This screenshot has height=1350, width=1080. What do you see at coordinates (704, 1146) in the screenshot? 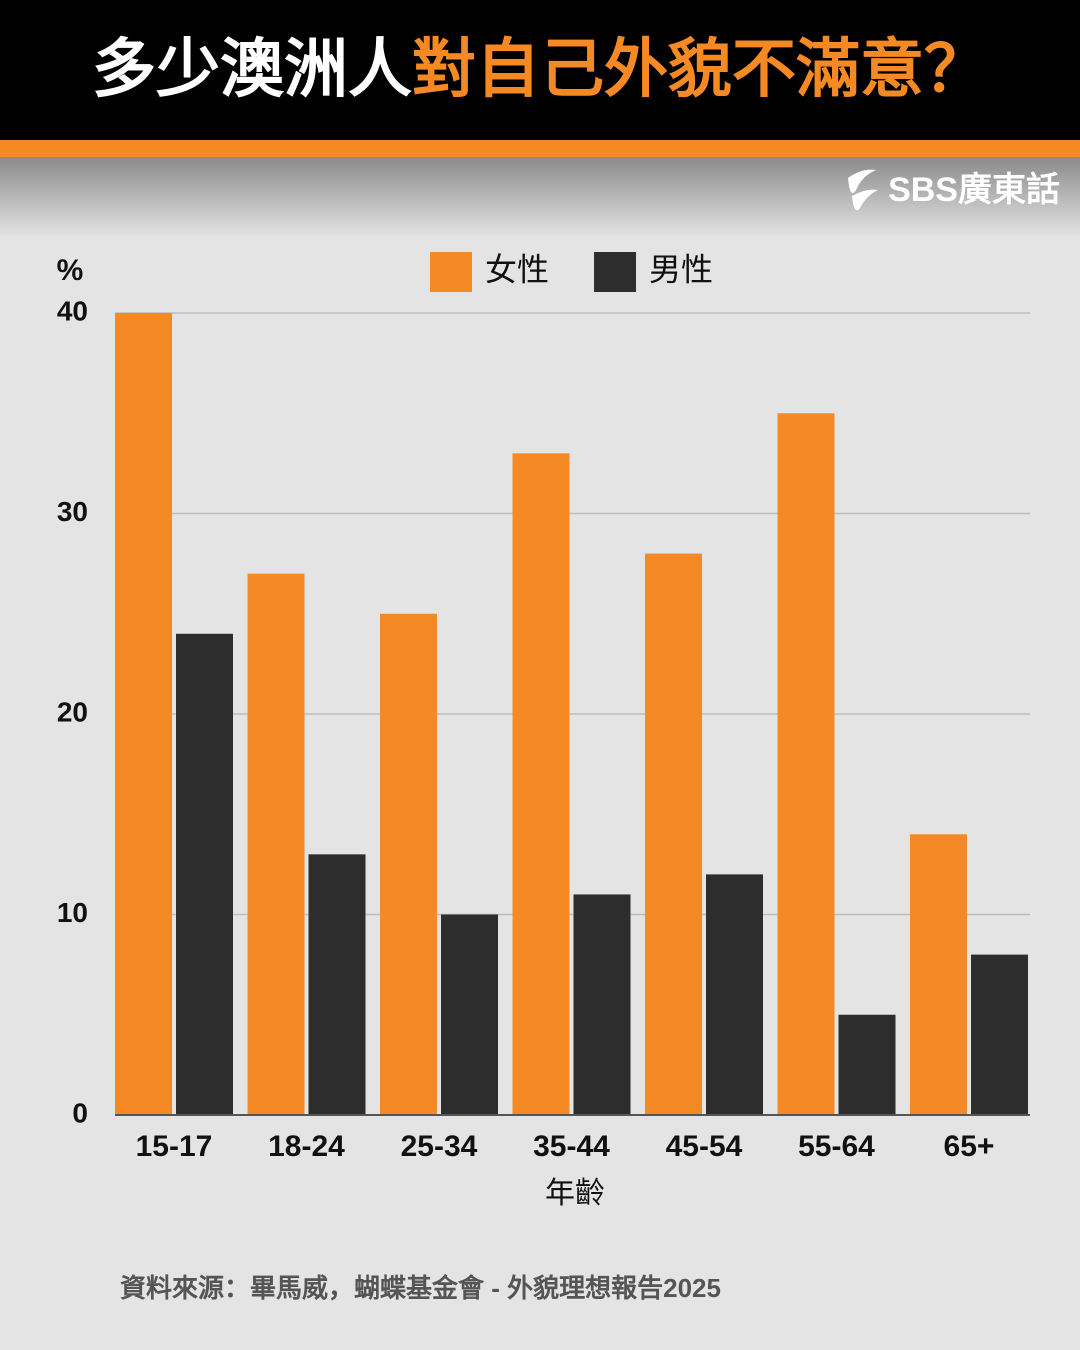
I see `x-tick-label: 45-54` at bounding box center [704, 1146].